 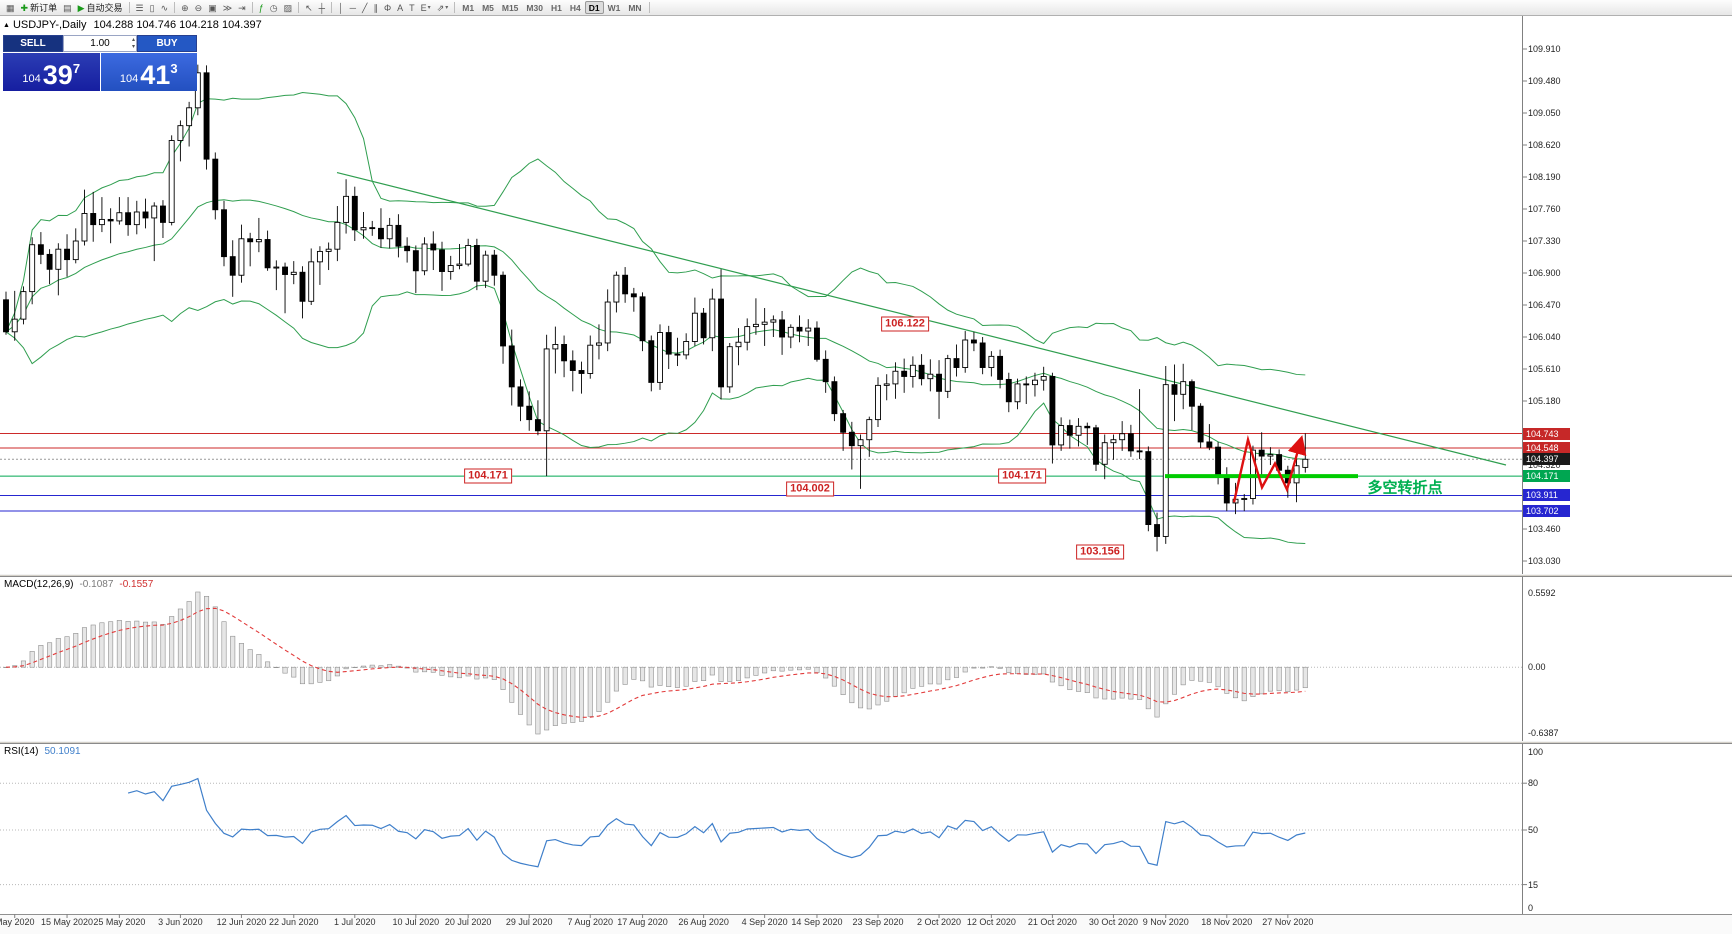 What do you see at coordinates (1533, 783) in the screenshot?
I see `rsi-axis-label: 80` at bounding box center [1533, 783].